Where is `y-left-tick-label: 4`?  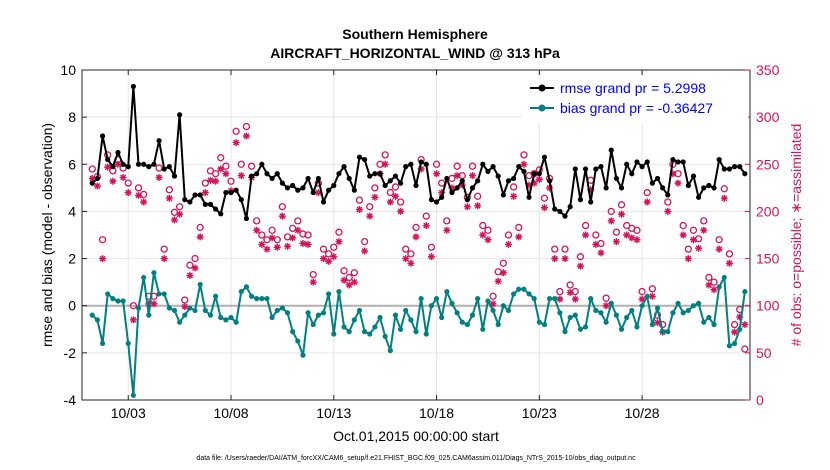 y-left-tick-label: 4 is located at coordinates (72, 211).